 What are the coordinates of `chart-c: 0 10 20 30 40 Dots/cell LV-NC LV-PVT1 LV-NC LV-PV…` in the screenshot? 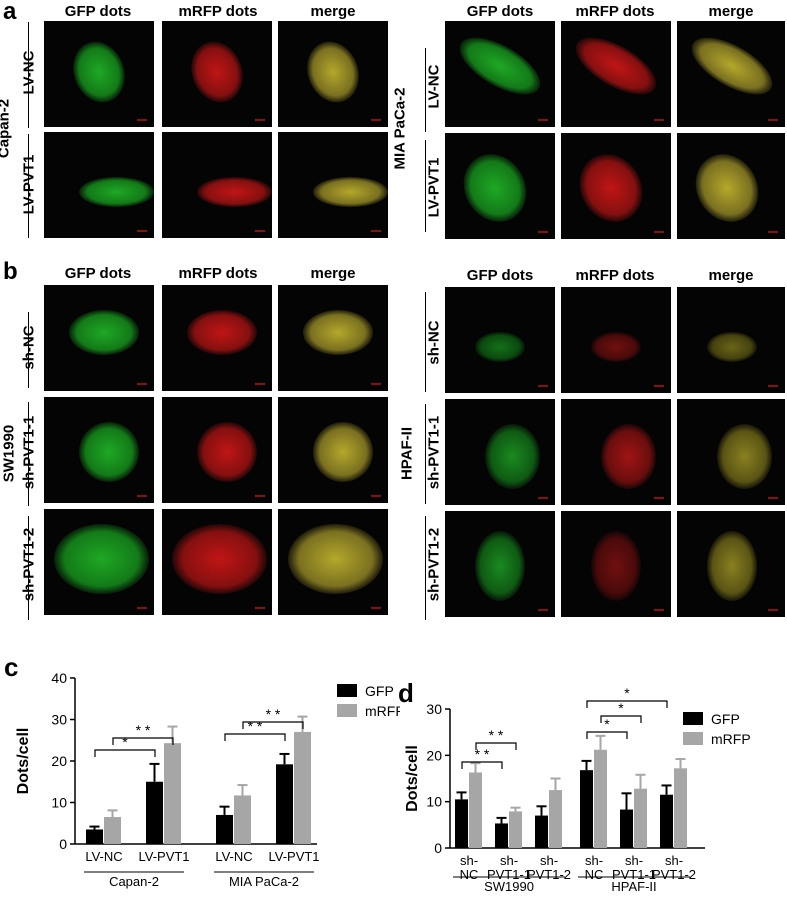 It's located at (207, 779).